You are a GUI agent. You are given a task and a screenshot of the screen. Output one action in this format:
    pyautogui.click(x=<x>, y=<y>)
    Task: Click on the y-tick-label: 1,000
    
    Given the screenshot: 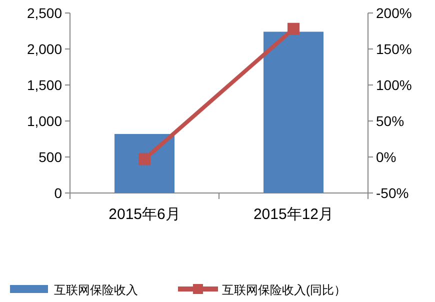 What is the action you would take?
    pyautogui.click(x=44, y=121)
    